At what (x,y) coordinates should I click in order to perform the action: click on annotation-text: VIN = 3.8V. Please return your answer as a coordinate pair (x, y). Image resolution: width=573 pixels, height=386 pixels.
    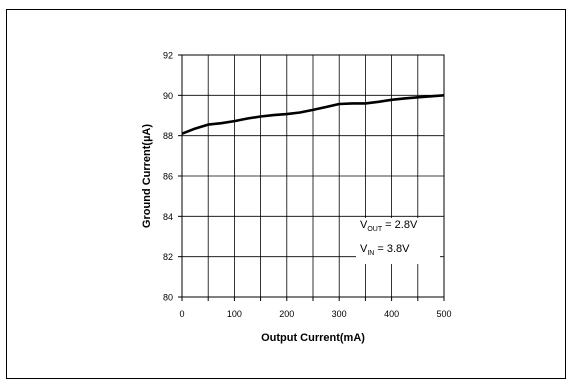
    Looking at the image, I should click on (385, 250).